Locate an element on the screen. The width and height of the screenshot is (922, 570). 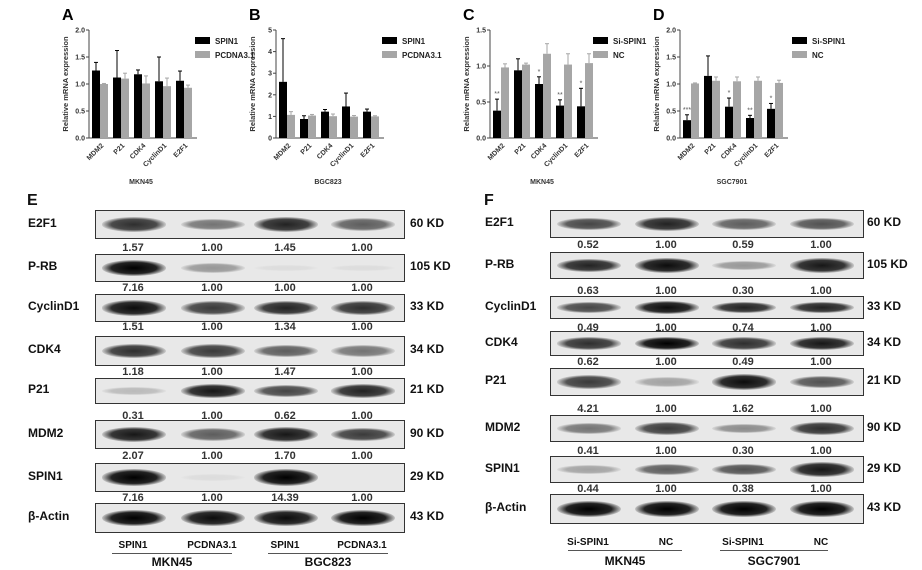
quantification-value: 14.39 is located at coordinates (285, 498).